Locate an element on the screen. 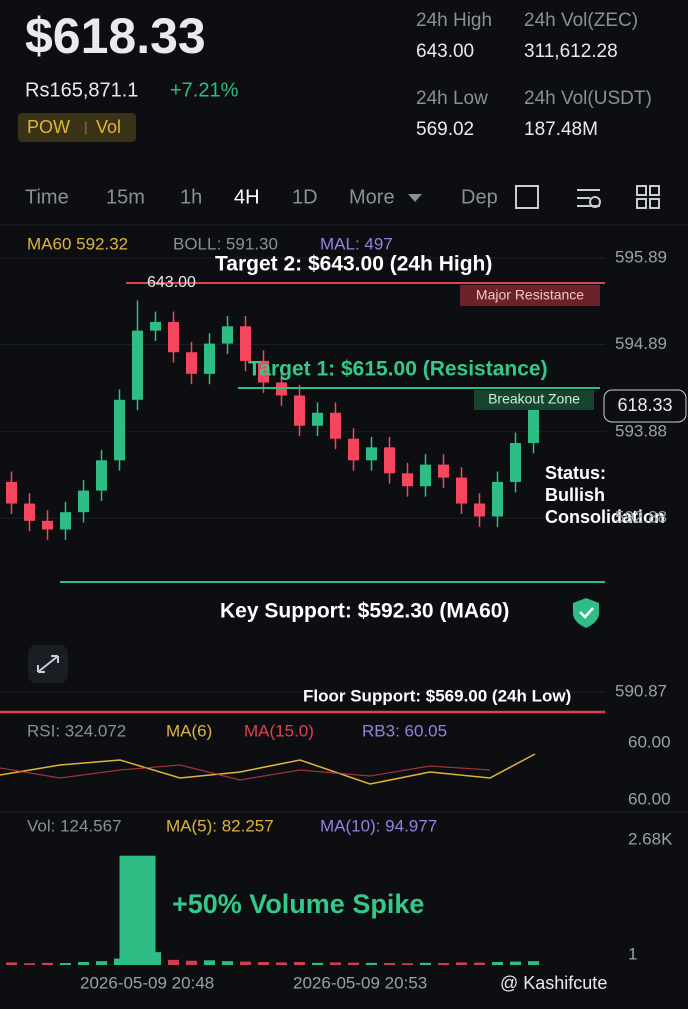 This screenshot has height=1009, width=688. indicator-label: MA60 592.32 is located at coordinates (77, 243).